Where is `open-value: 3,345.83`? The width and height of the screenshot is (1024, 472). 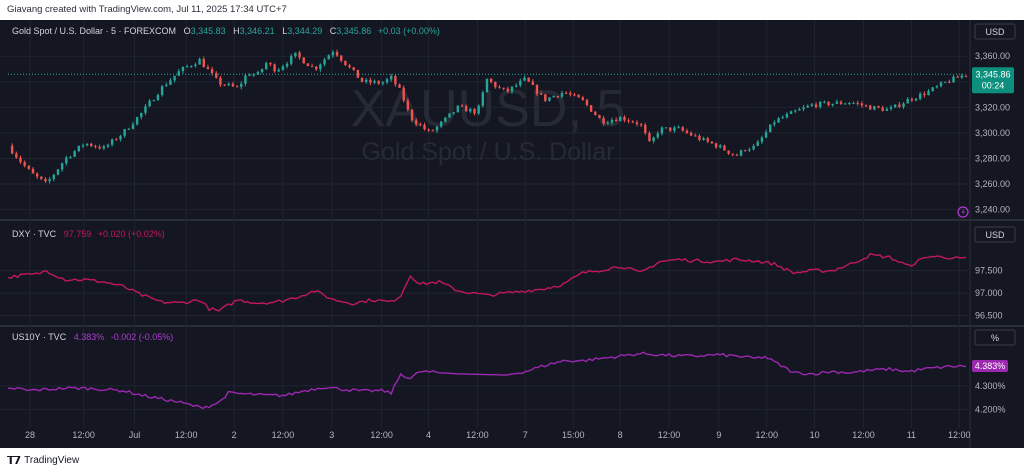
open-value: 3,345.83 is located at coordinates (208, 31).